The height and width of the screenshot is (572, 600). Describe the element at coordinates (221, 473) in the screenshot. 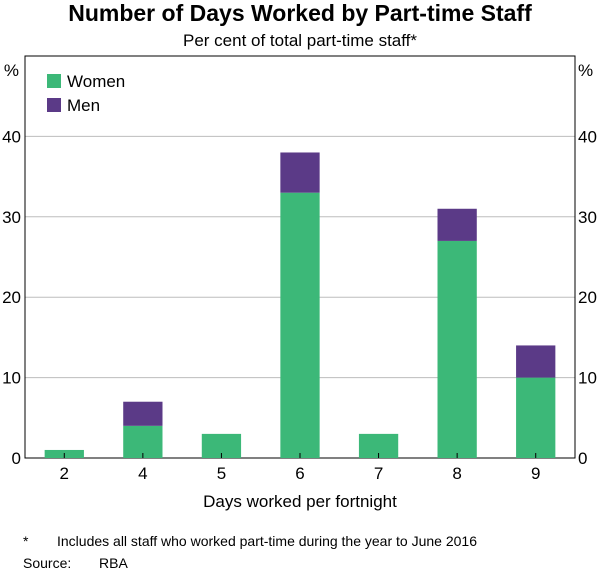

I see `x-tick-label: 5` at that location.